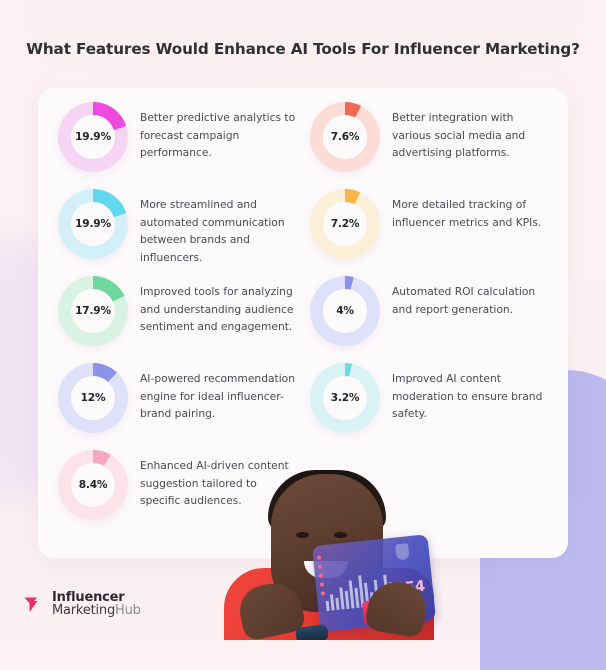 The width and height of the screenshot is (606, 670). I want to click on donut-chart: 17.9%, so click(93, 311).